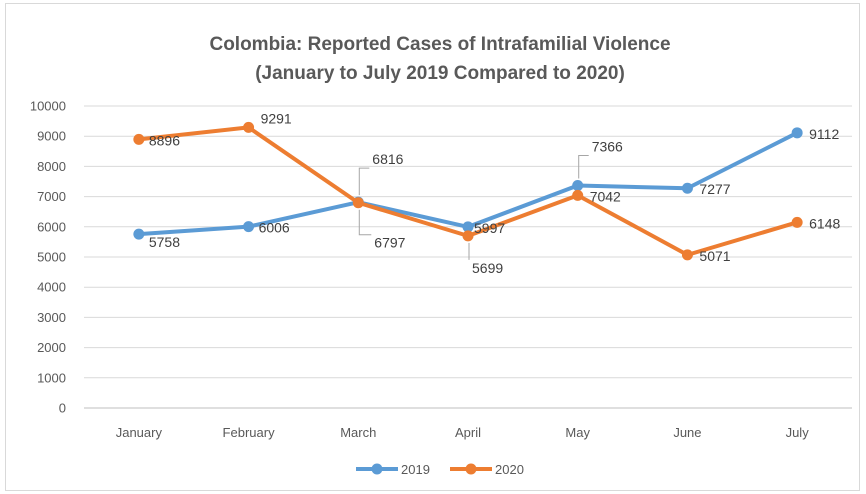 The image size is (866, 494). Describe the element at coordinates (824, 223) in the screenshot. I see `data-label: 6148` at that location.